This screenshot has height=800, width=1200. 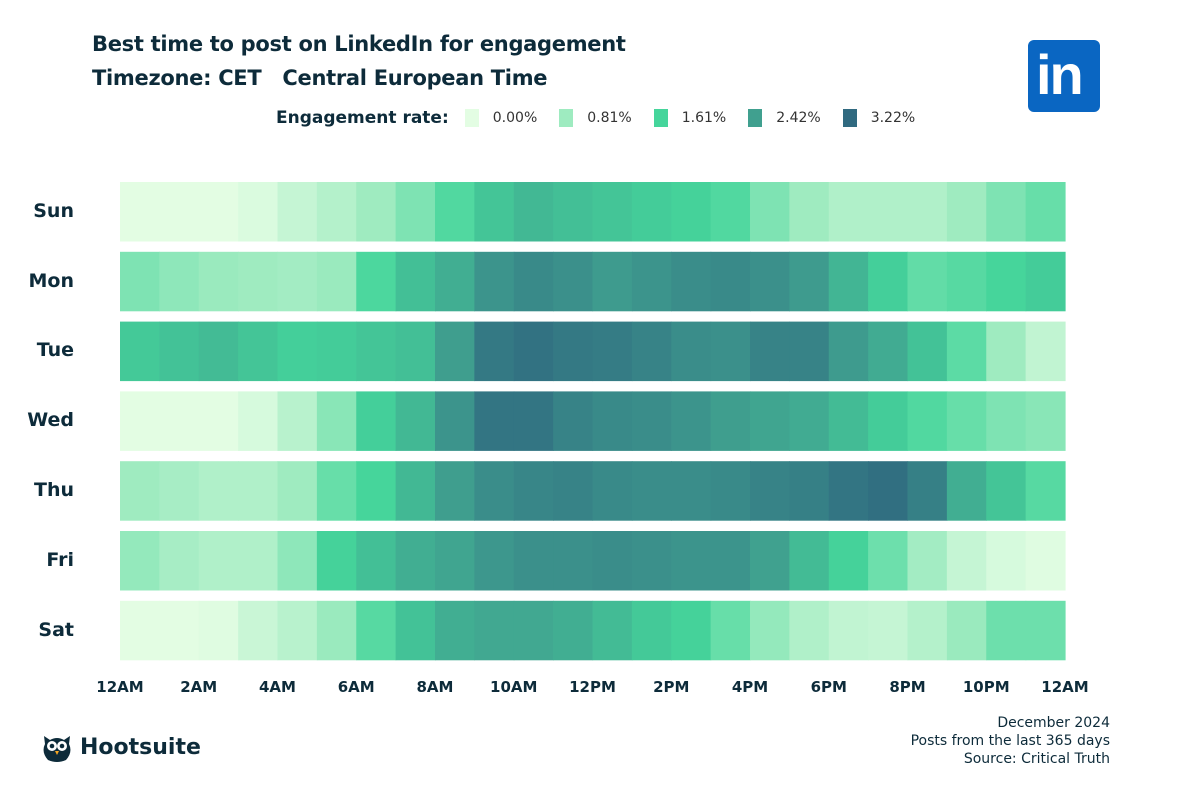 I want to click on hootsuite-logo: Hootsuite, so click(x=120, y=747).